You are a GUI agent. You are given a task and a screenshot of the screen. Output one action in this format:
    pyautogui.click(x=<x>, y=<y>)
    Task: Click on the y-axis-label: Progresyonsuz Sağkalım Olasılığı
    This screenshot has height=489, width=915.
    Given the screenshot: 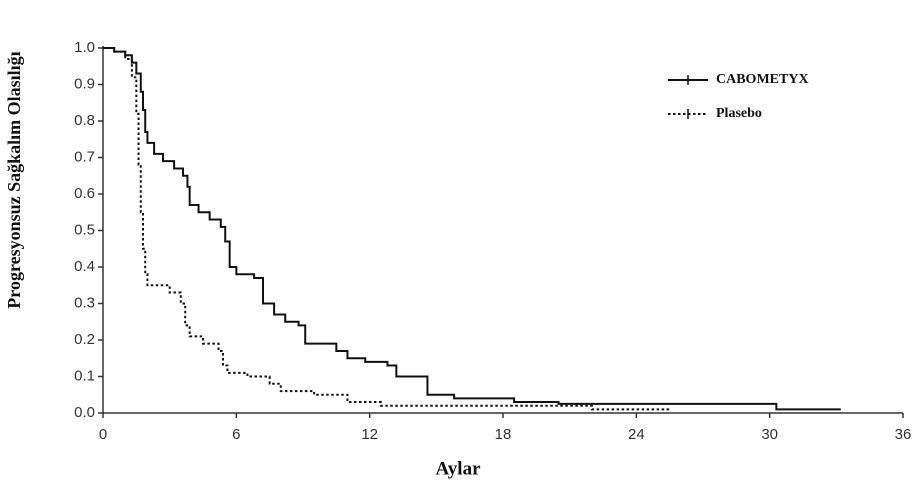 What is the action you would take?
    pyautogui.click(x=14, y=179)
    